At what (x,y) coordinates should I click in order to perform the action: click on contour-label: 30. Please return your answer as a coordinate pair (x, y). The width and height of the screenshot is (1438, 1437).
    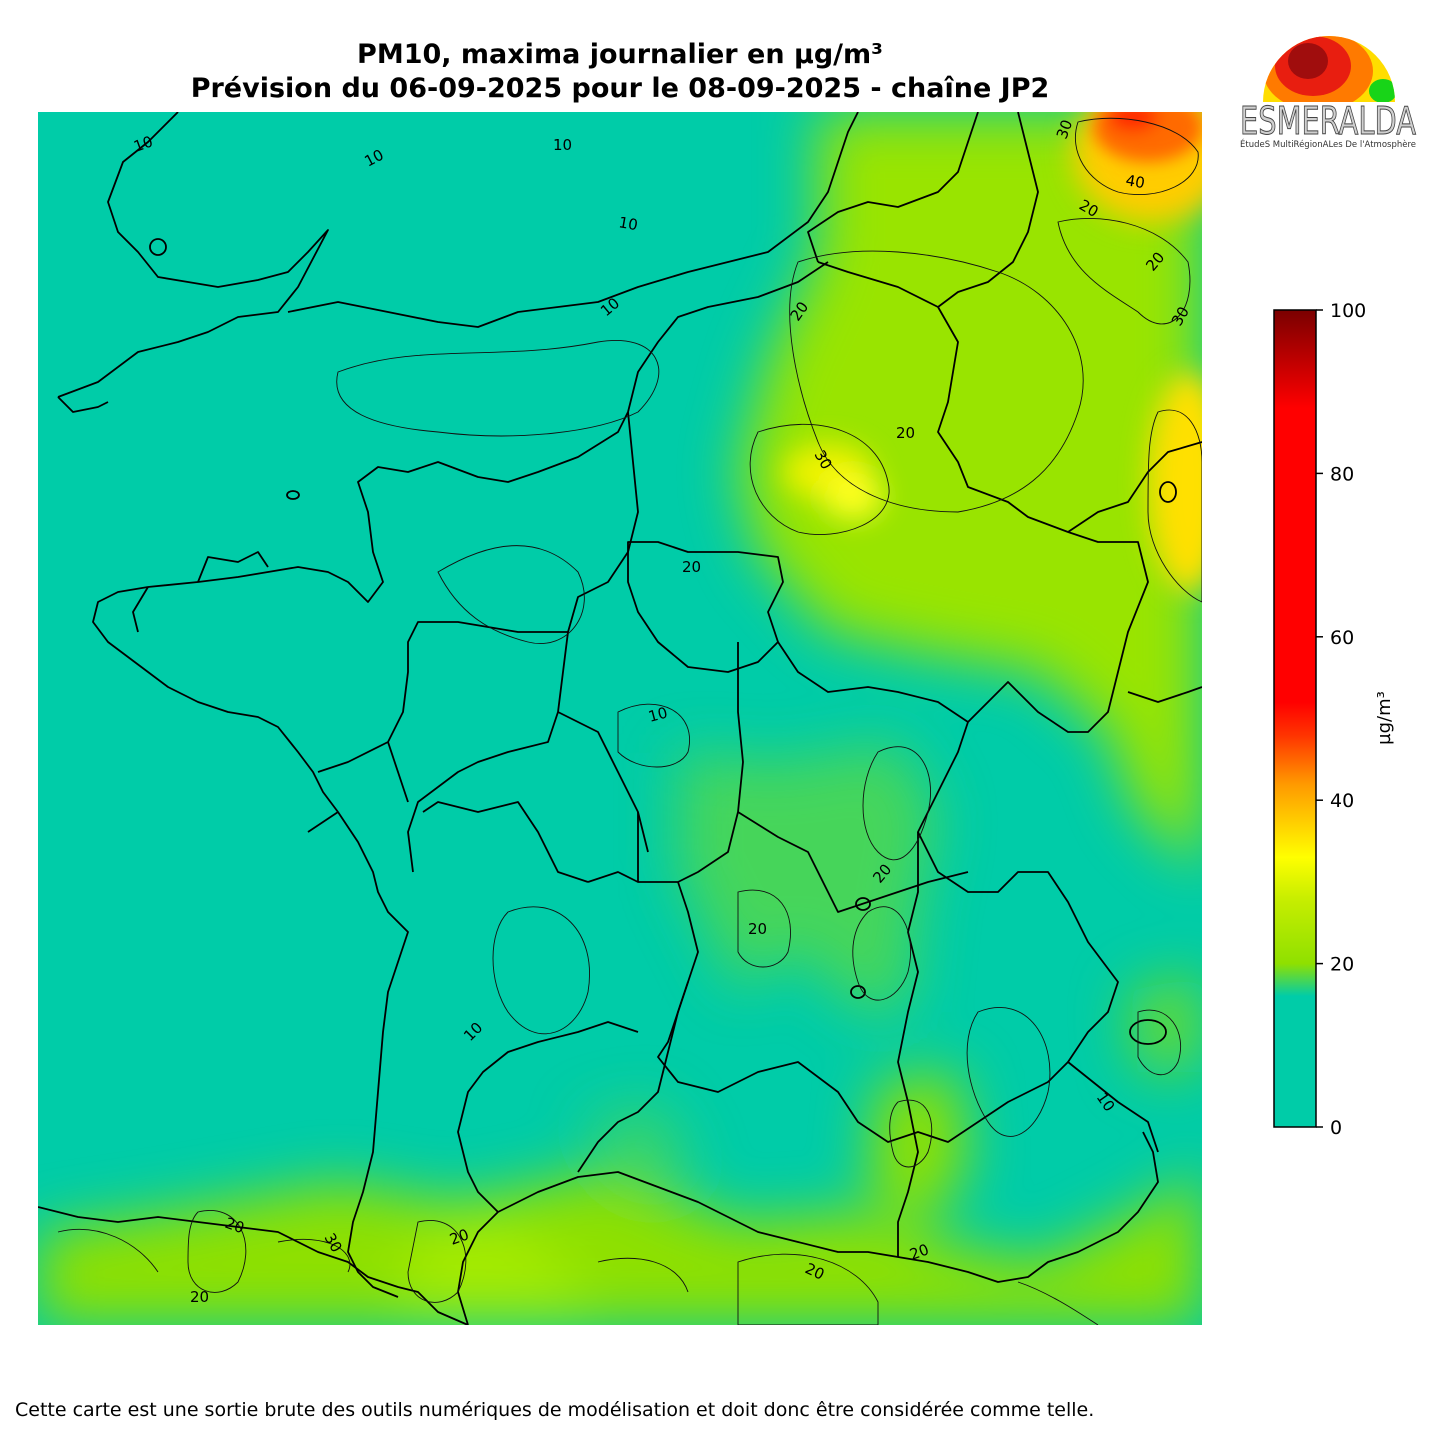
    Looking at the image, I should click on (1064, 129).